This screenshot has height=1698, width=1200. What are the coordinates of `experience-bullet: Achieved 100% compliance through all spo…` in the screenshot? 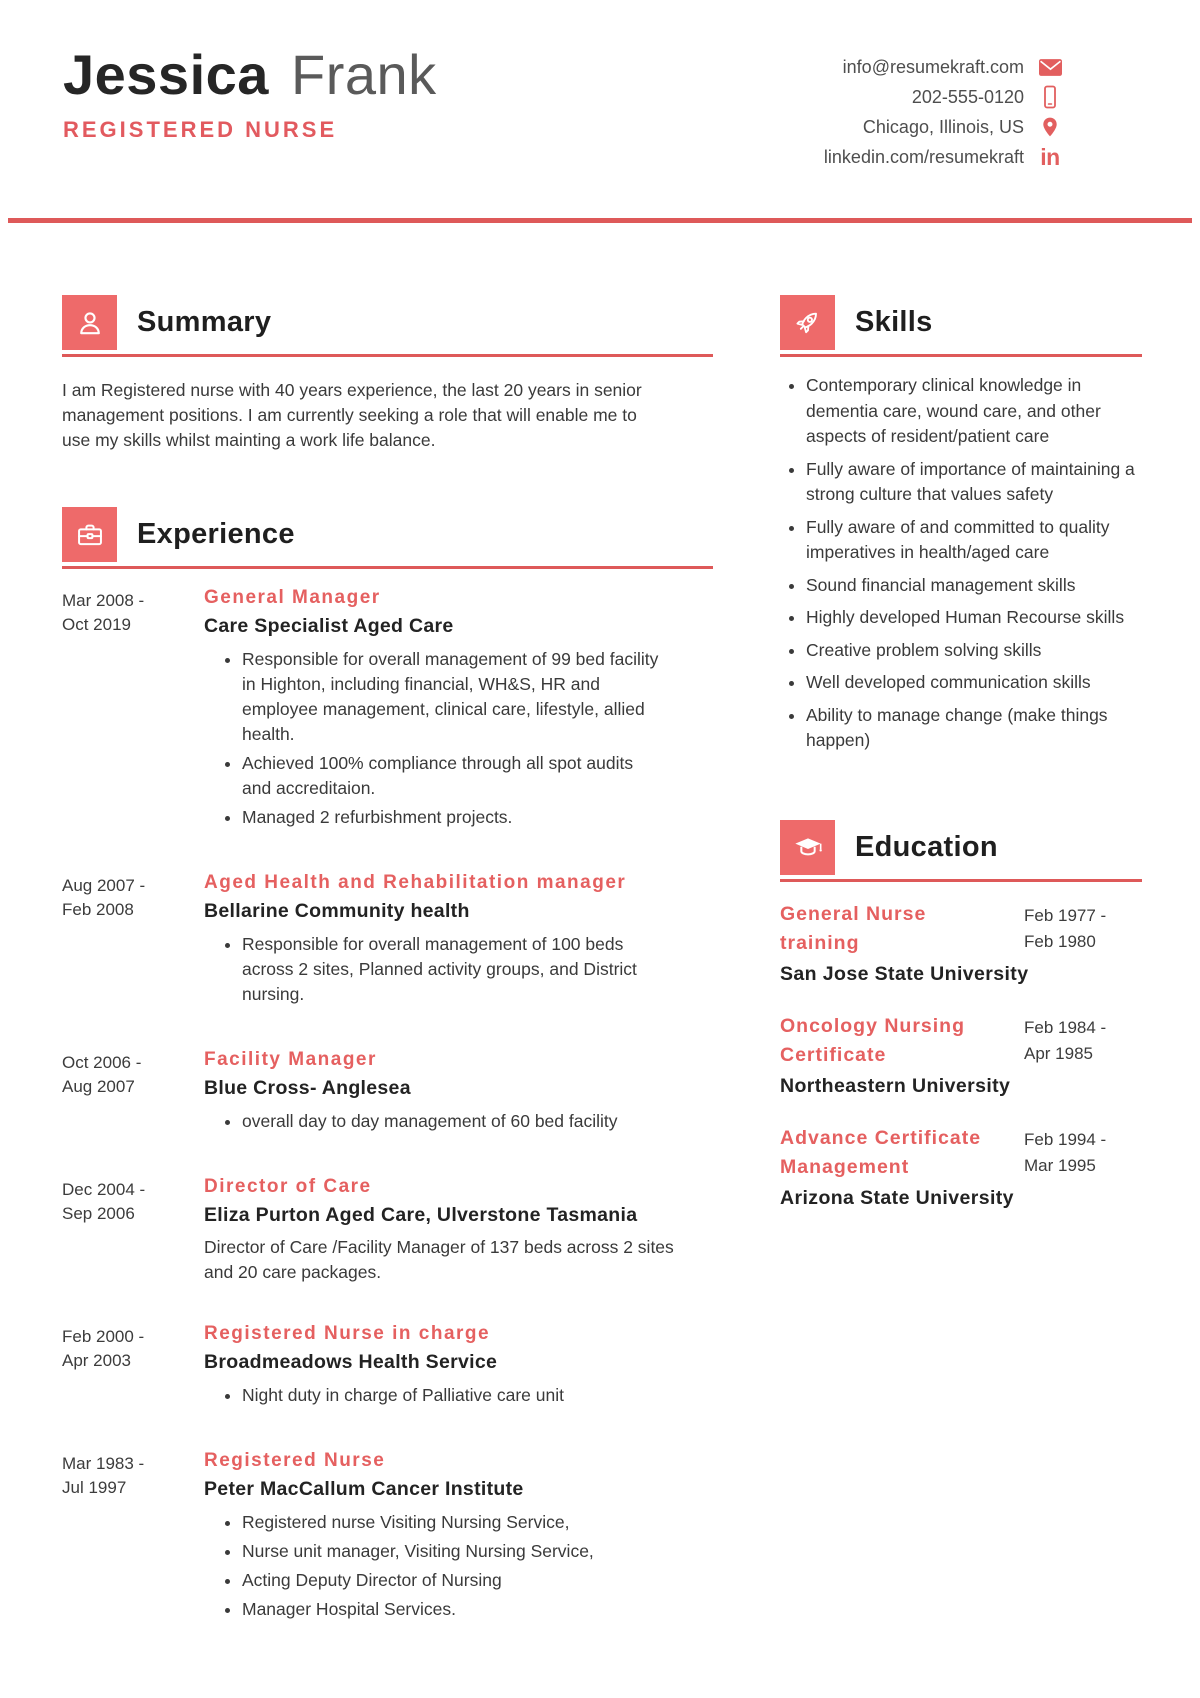 It's located at (451, 776).